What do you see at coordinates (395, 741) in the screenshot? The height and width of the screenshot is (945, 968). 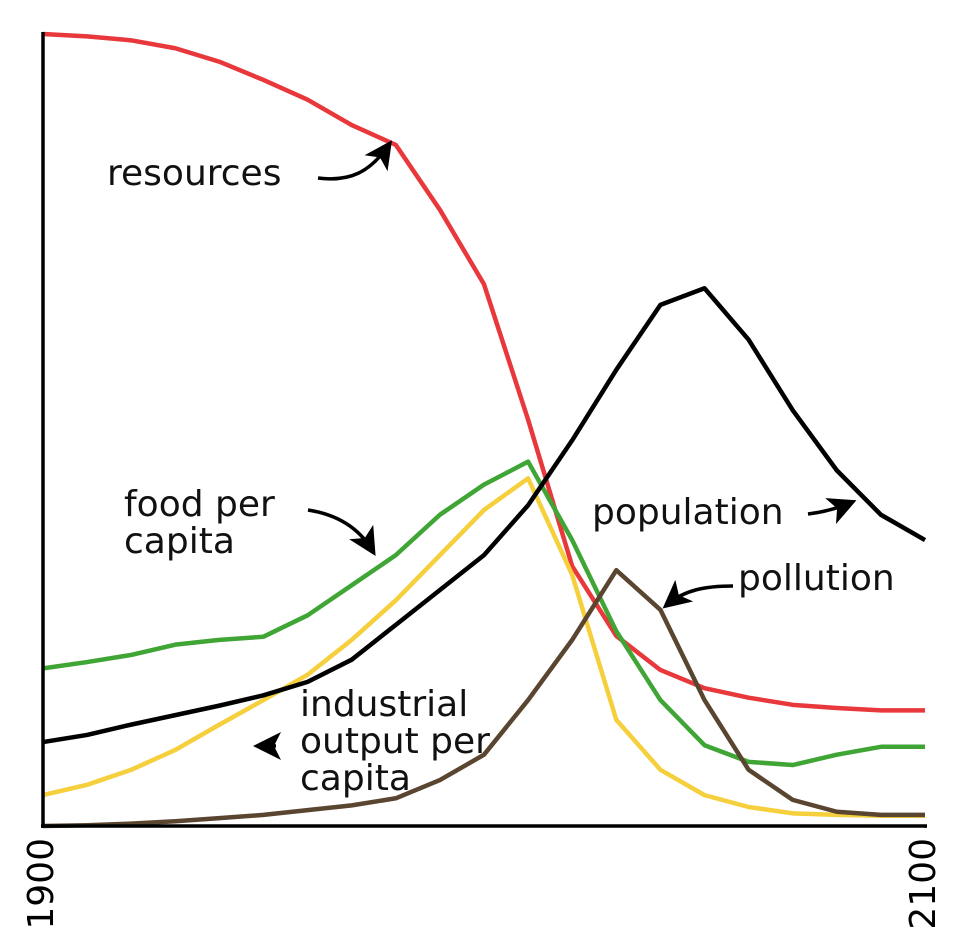 I see `series-label: industrial output per capita` at bounding box center [395, 741].